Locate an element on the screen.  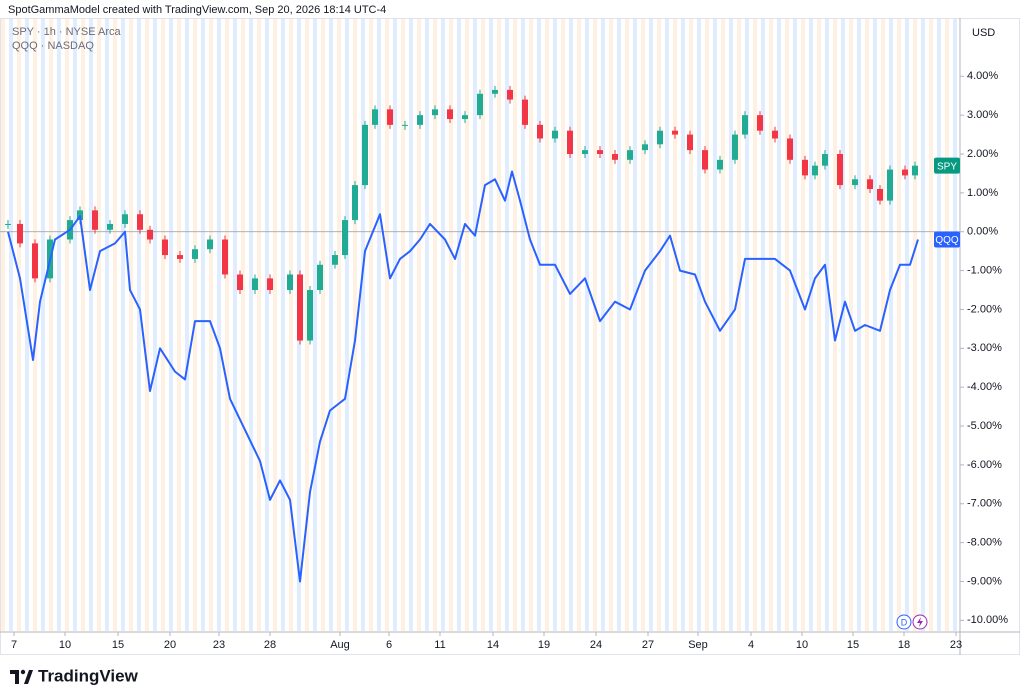
y-tick-label: -5.00% is located at coordinates (984, 426).